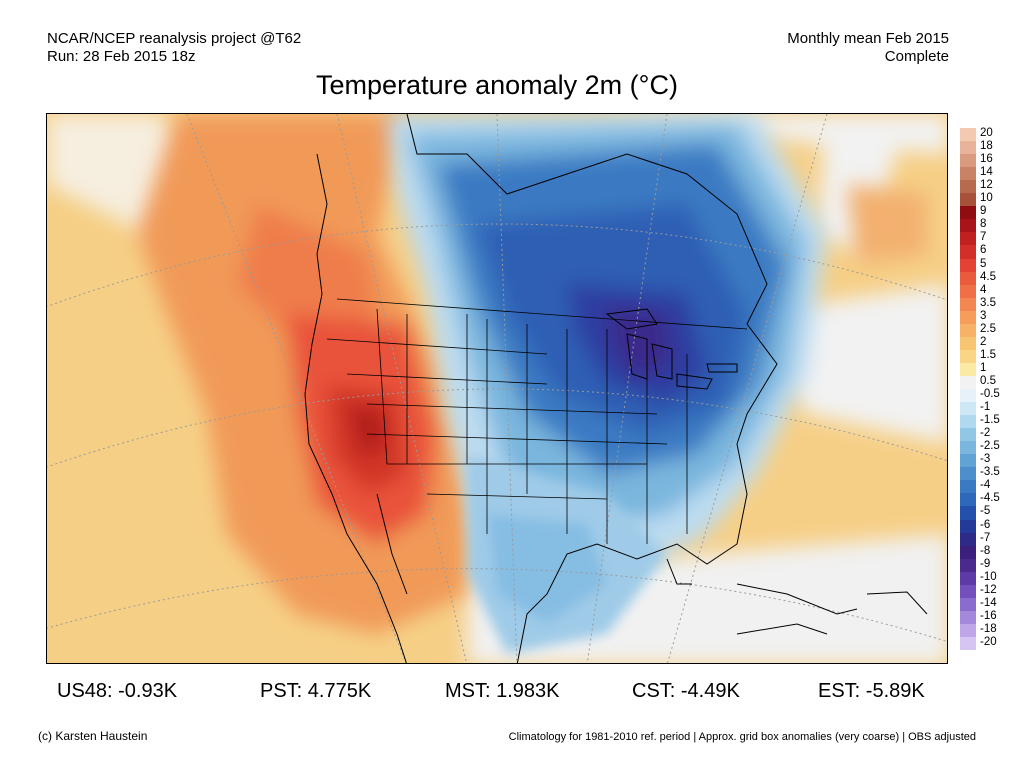 This screenshot has height=768, width=1024. What do you see at coordinates (988, 380) in the screenshot?
I see `colorbar-tick-label: 0.5` at bounding box center [988, 380].